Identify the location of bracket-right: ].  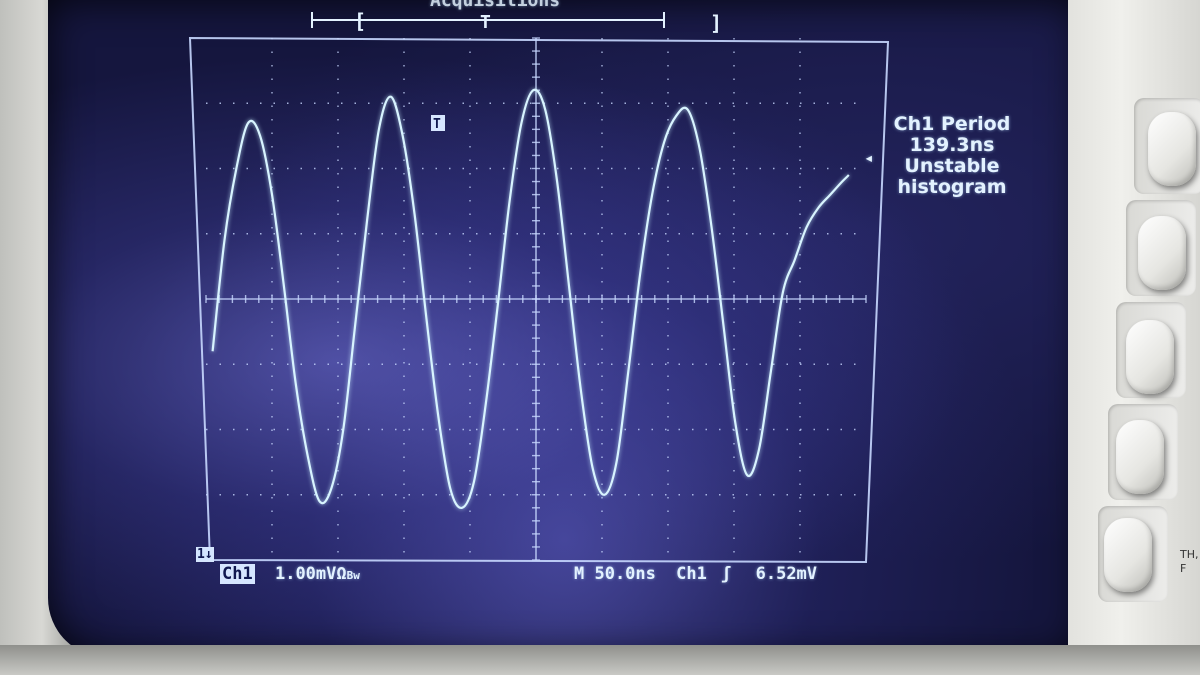
(716, 23).